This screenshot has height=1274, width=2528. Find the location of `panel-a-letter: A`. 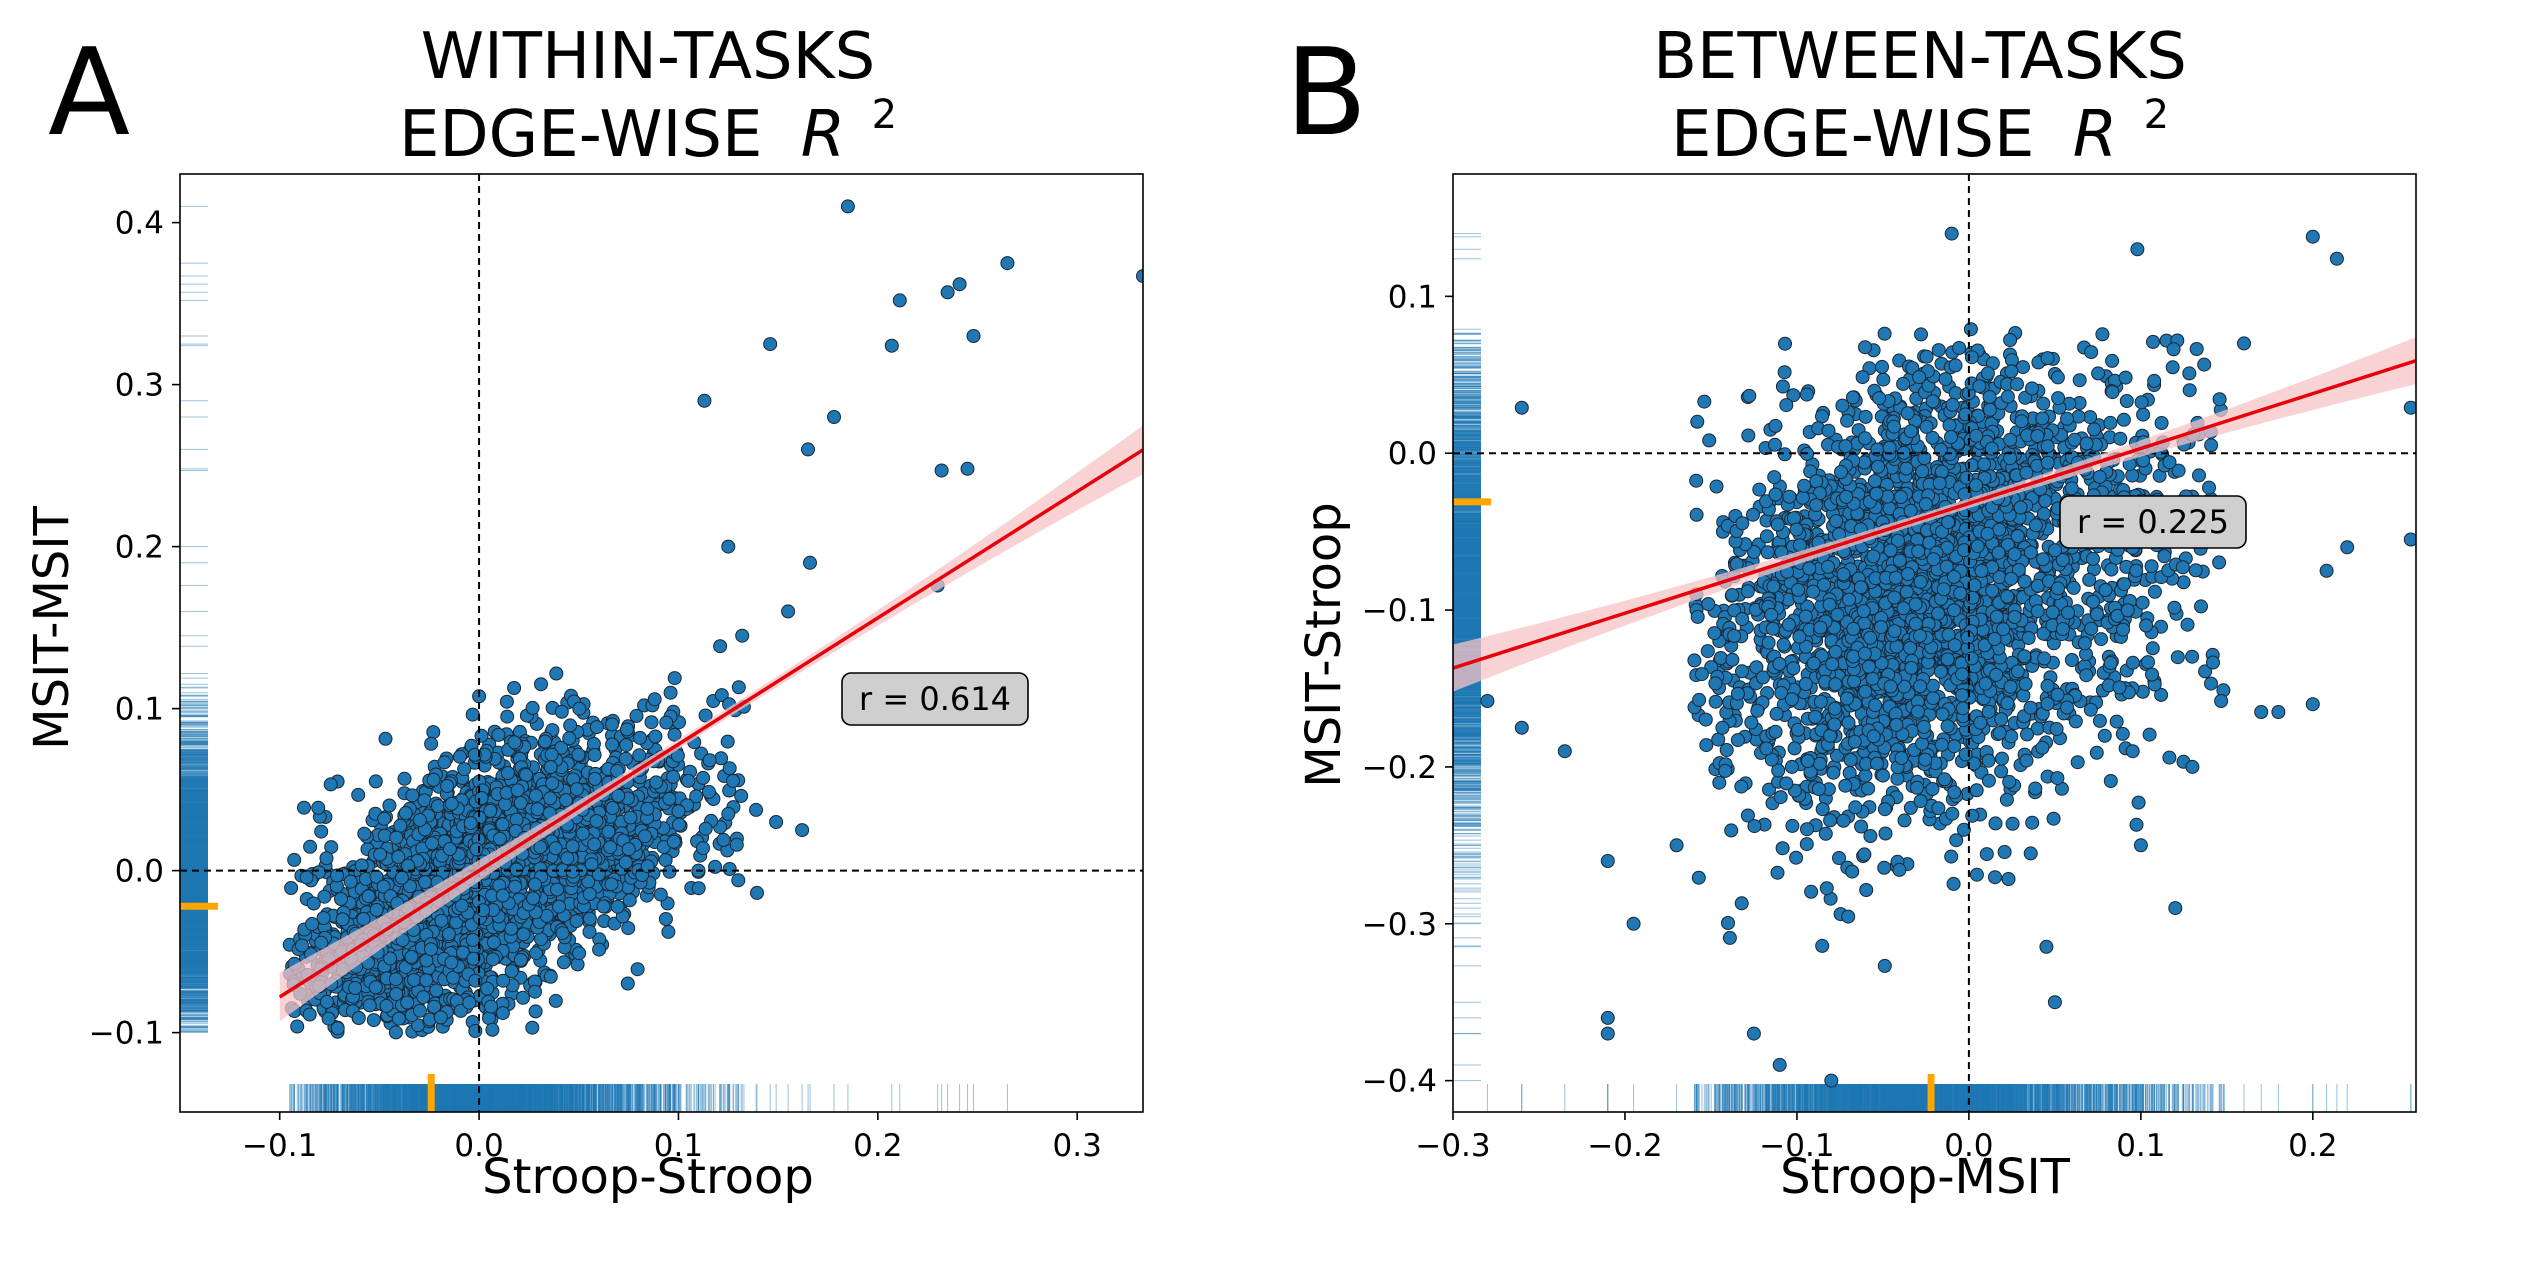

panel-a-letter: A is located at coordinates (89, 93).